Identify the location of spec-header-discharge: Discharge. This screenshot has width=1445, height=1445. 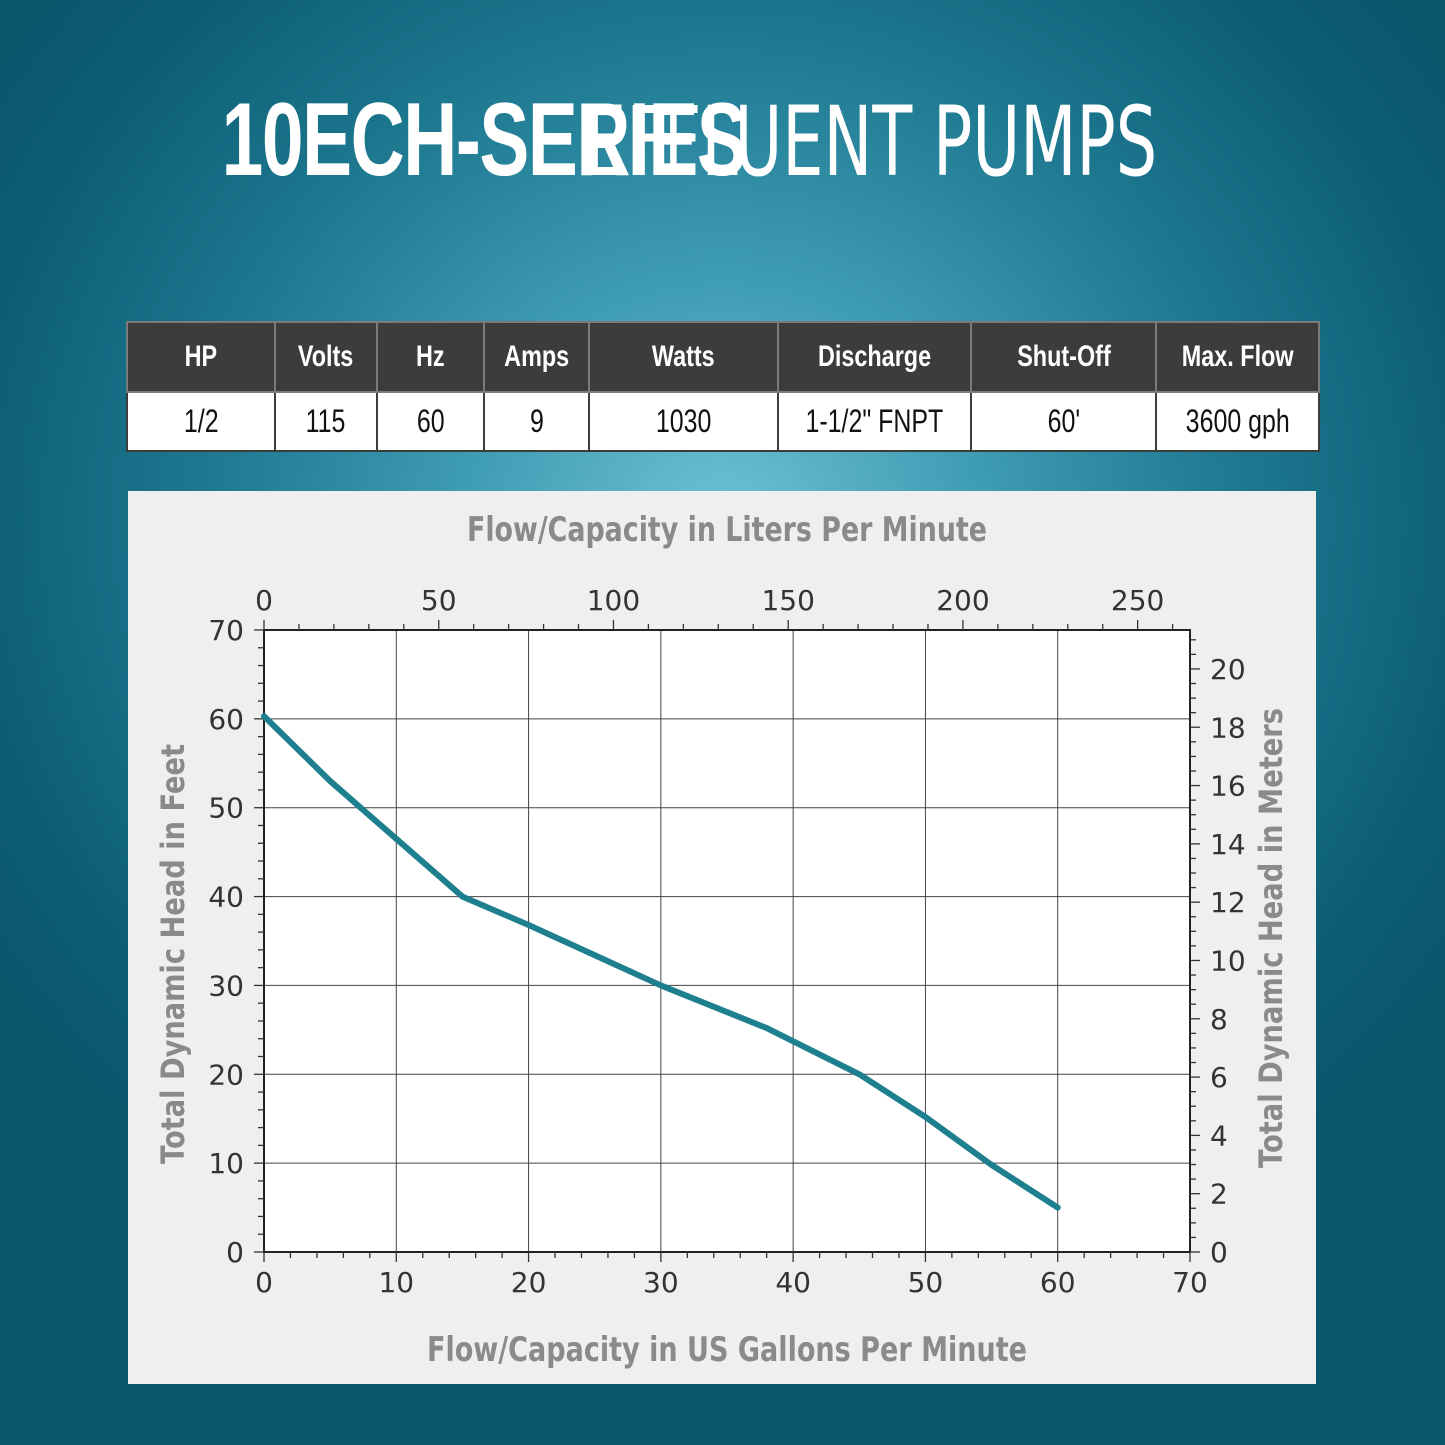
(874, 357).